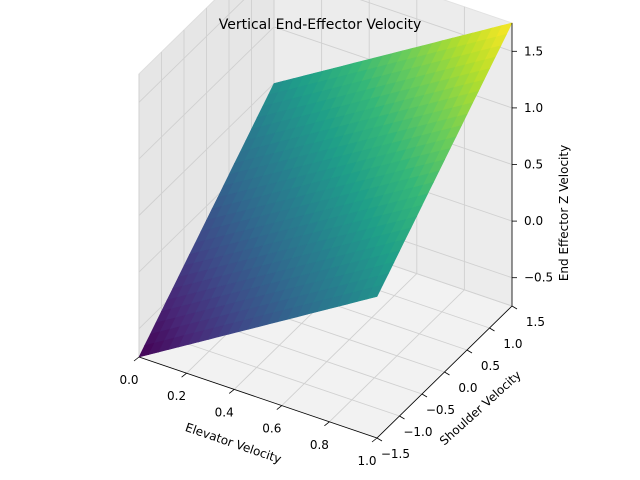 The height and width of the screenshot is (480, 640). What do you see at coordinates (224, 412) in the screenshot?
I see `x-tick-label: 0.4` at bounding box center [224, 412].